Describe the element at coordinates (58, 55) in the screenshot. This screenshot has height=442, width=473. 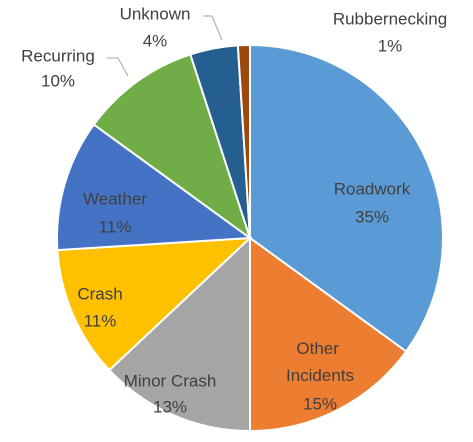
I see `slice-label: Recurring` at that location.